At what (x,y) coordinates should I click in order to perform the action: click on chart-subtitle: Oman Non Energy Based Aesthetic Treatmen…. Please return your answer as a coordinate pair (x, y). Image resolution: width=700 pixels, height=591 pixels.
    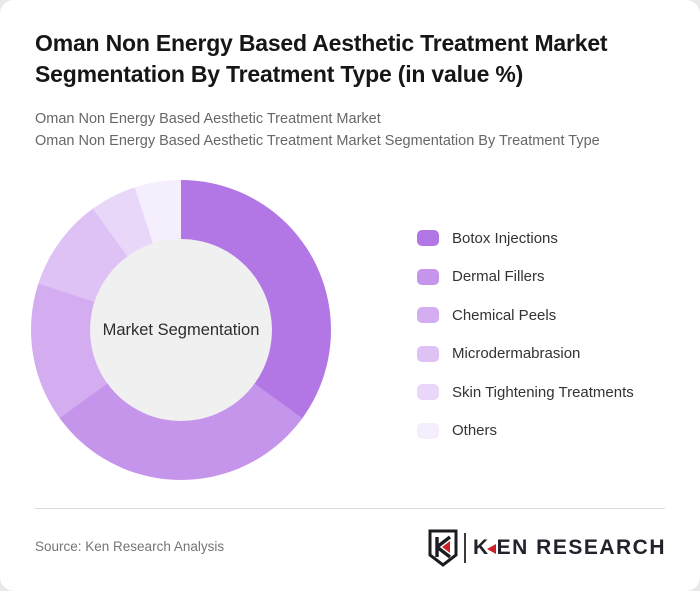
    Looking at the image, I should click on (355, 130).